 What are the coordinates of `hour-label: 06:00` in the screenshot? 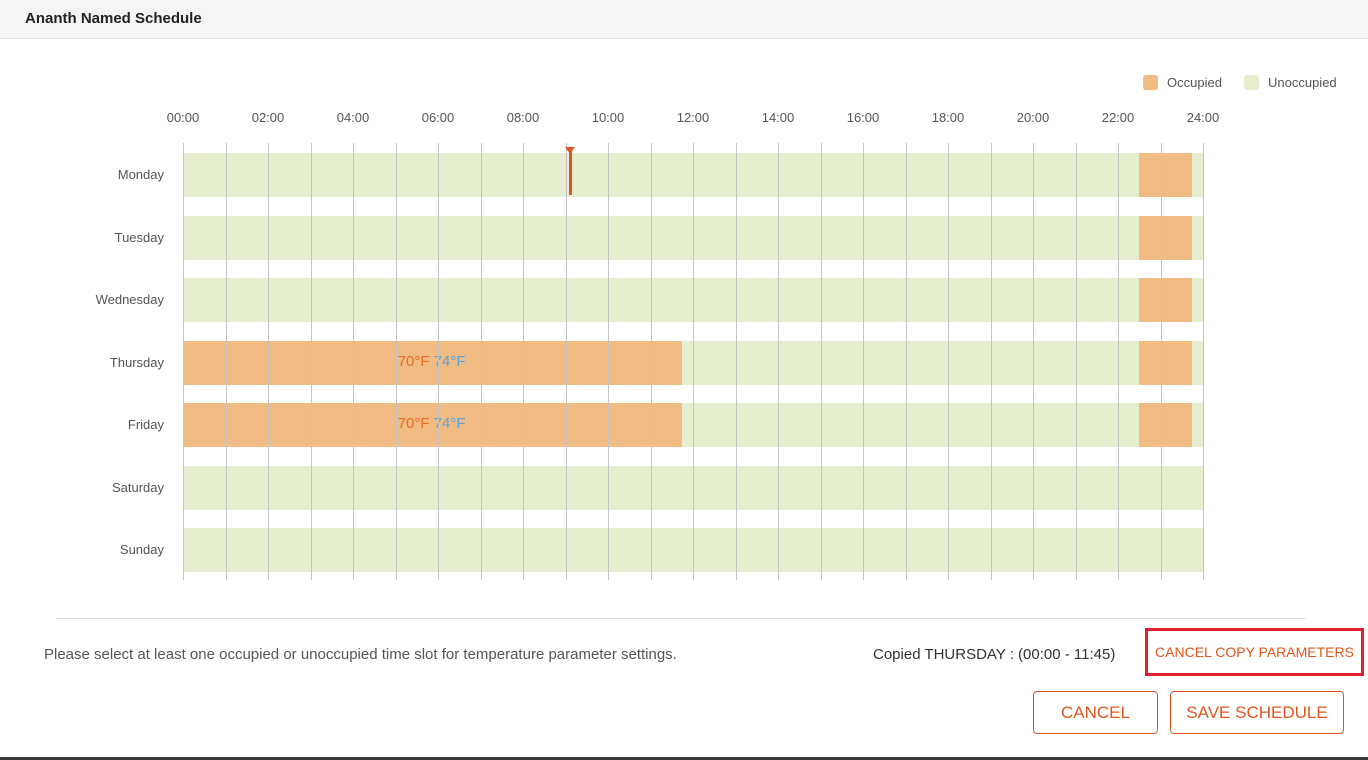 It's located at (438, 117).